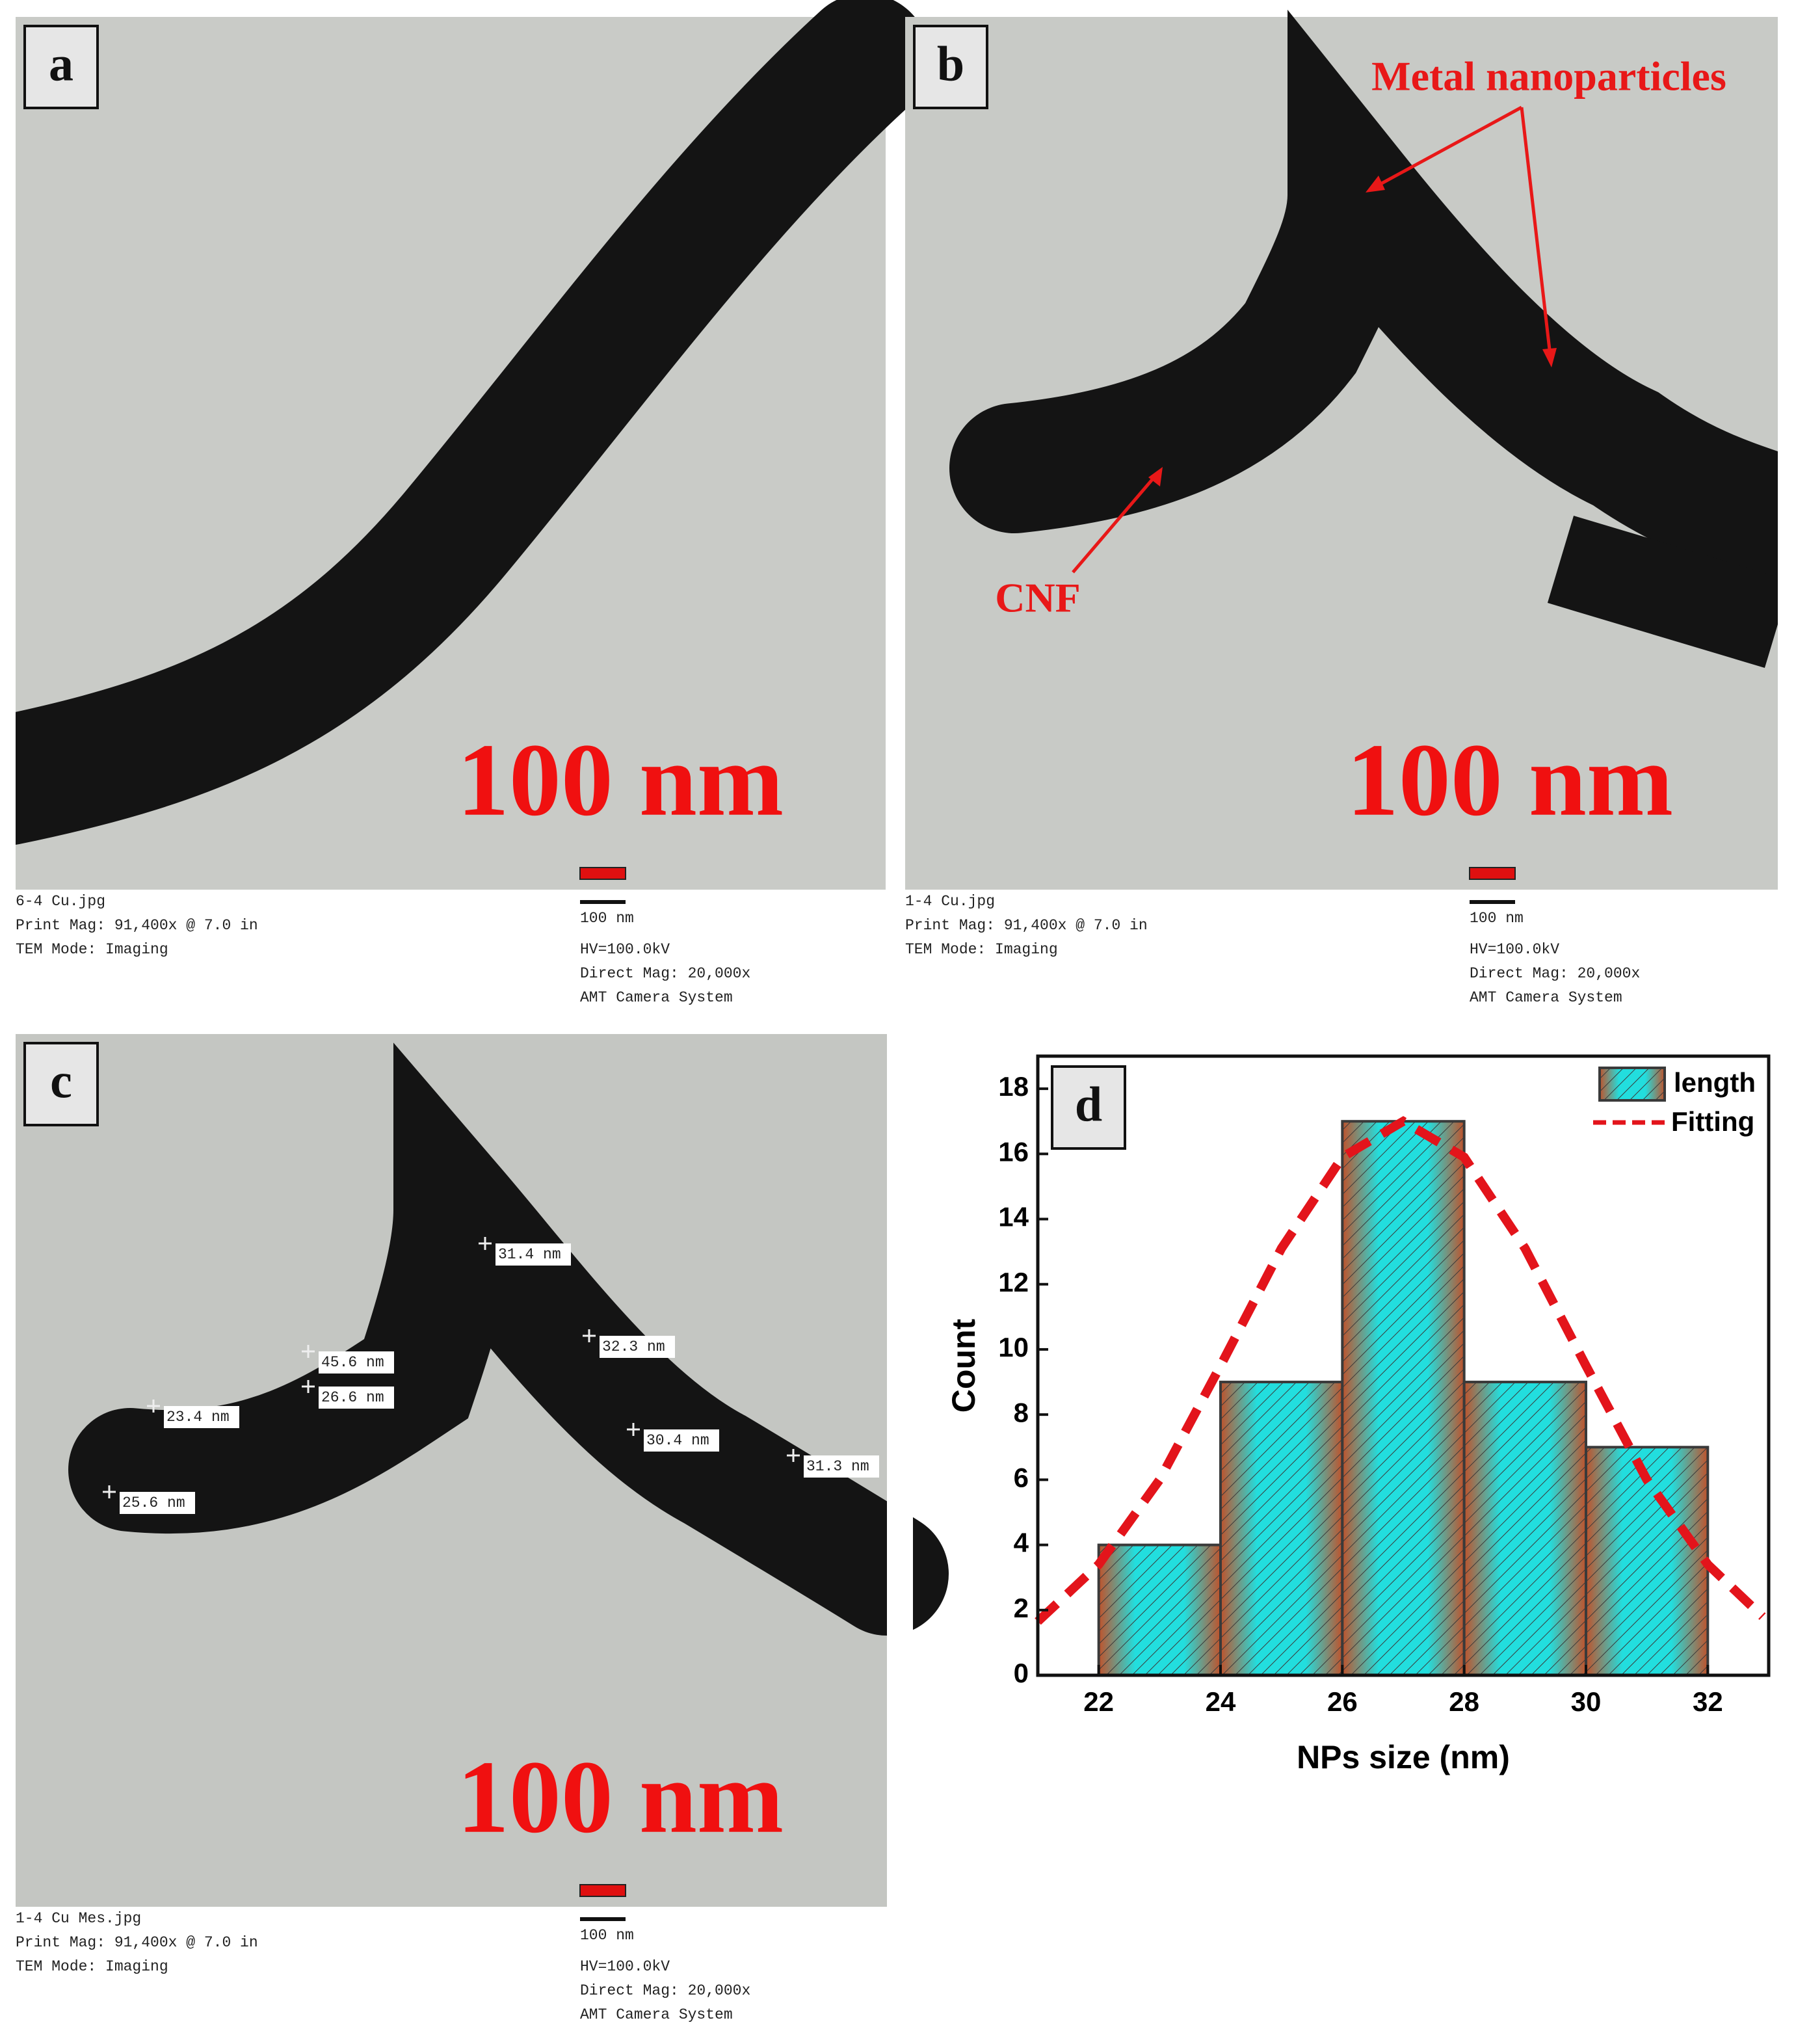 This screenshot has width=1796, height=2044. I want to click on y-tick-label: 10, so click(1013, 1347).